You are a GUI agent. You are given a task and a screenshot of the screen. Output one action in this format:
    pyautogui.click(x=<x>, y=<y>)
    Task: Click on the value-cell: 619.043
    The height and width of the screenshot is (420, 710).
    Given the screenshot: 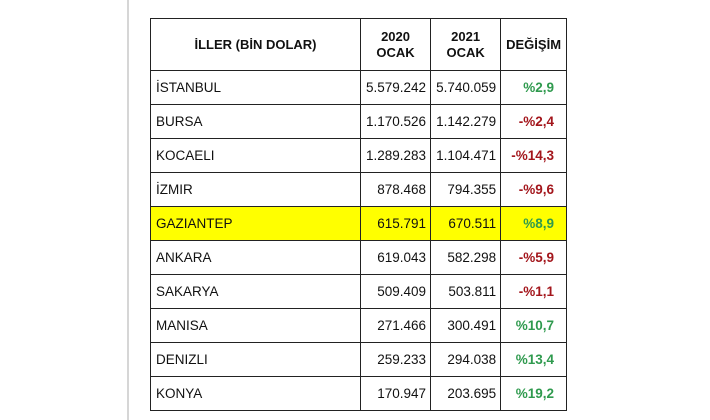 What is the action you would take?
    pyautogui.click(x=395, y=257)
    